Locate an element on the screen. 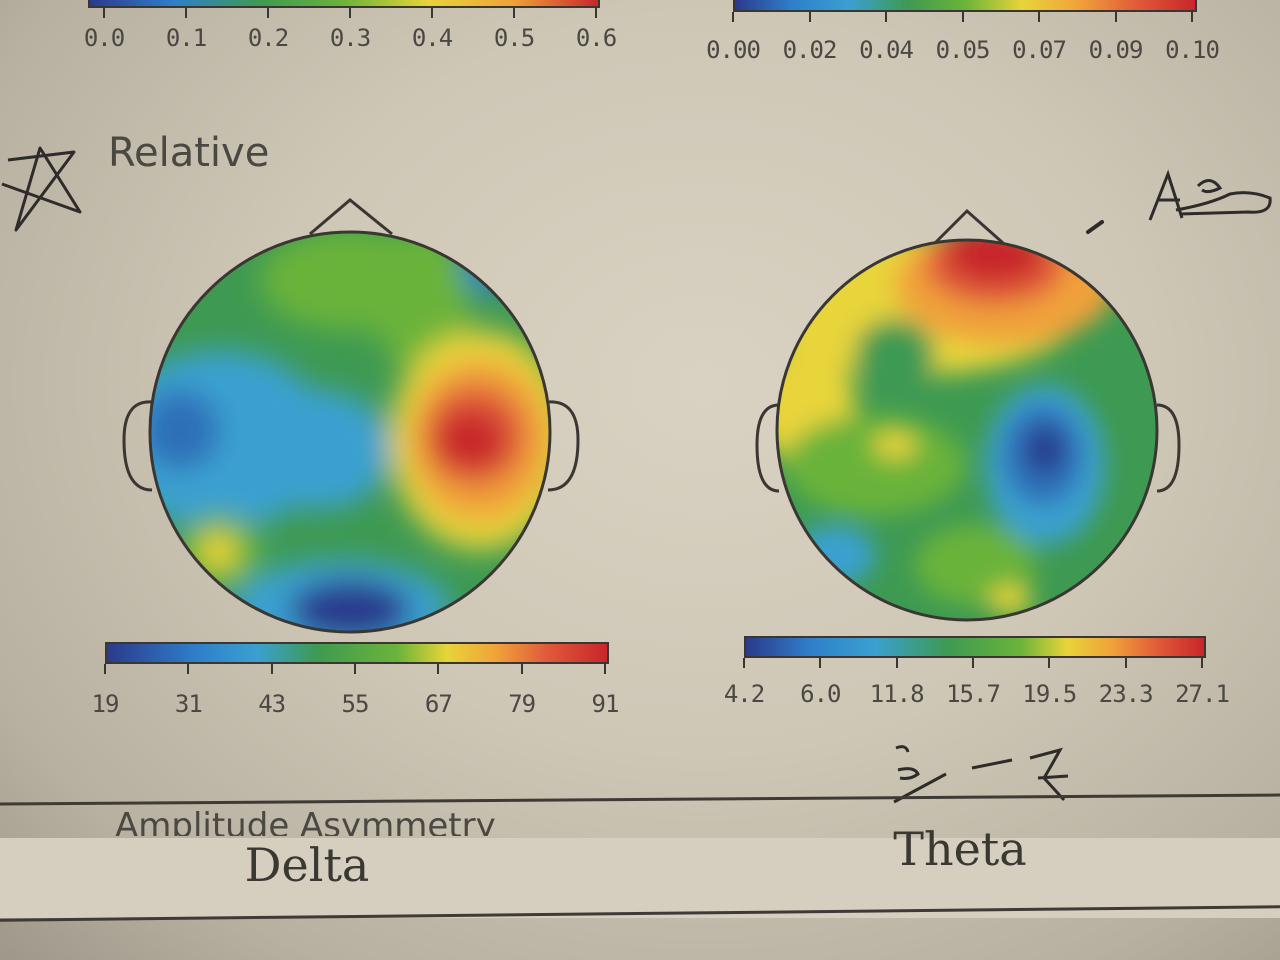 The image size is (1280, 960). section-title: Relative is located at coordinates (189, 153).